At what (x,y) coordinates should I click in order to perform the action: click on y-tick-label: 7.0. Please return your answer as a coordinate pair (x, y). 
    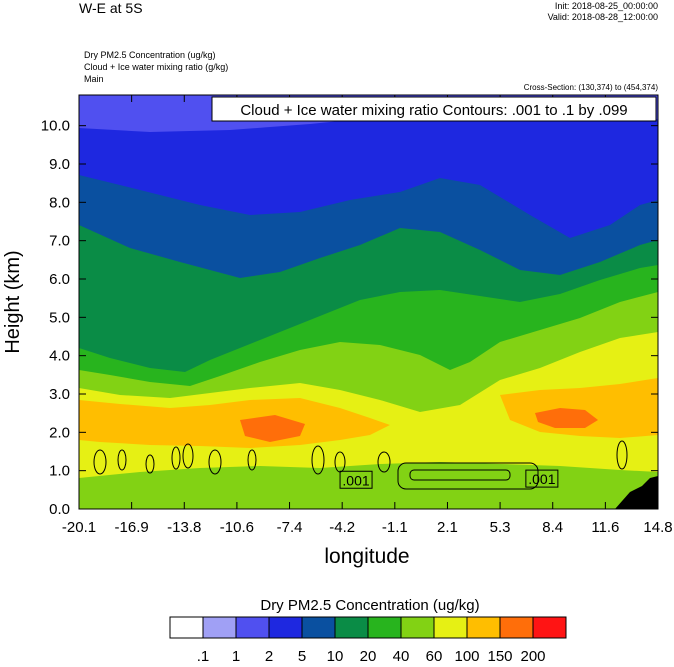
    Looking at the image, I should click on (59, 241).